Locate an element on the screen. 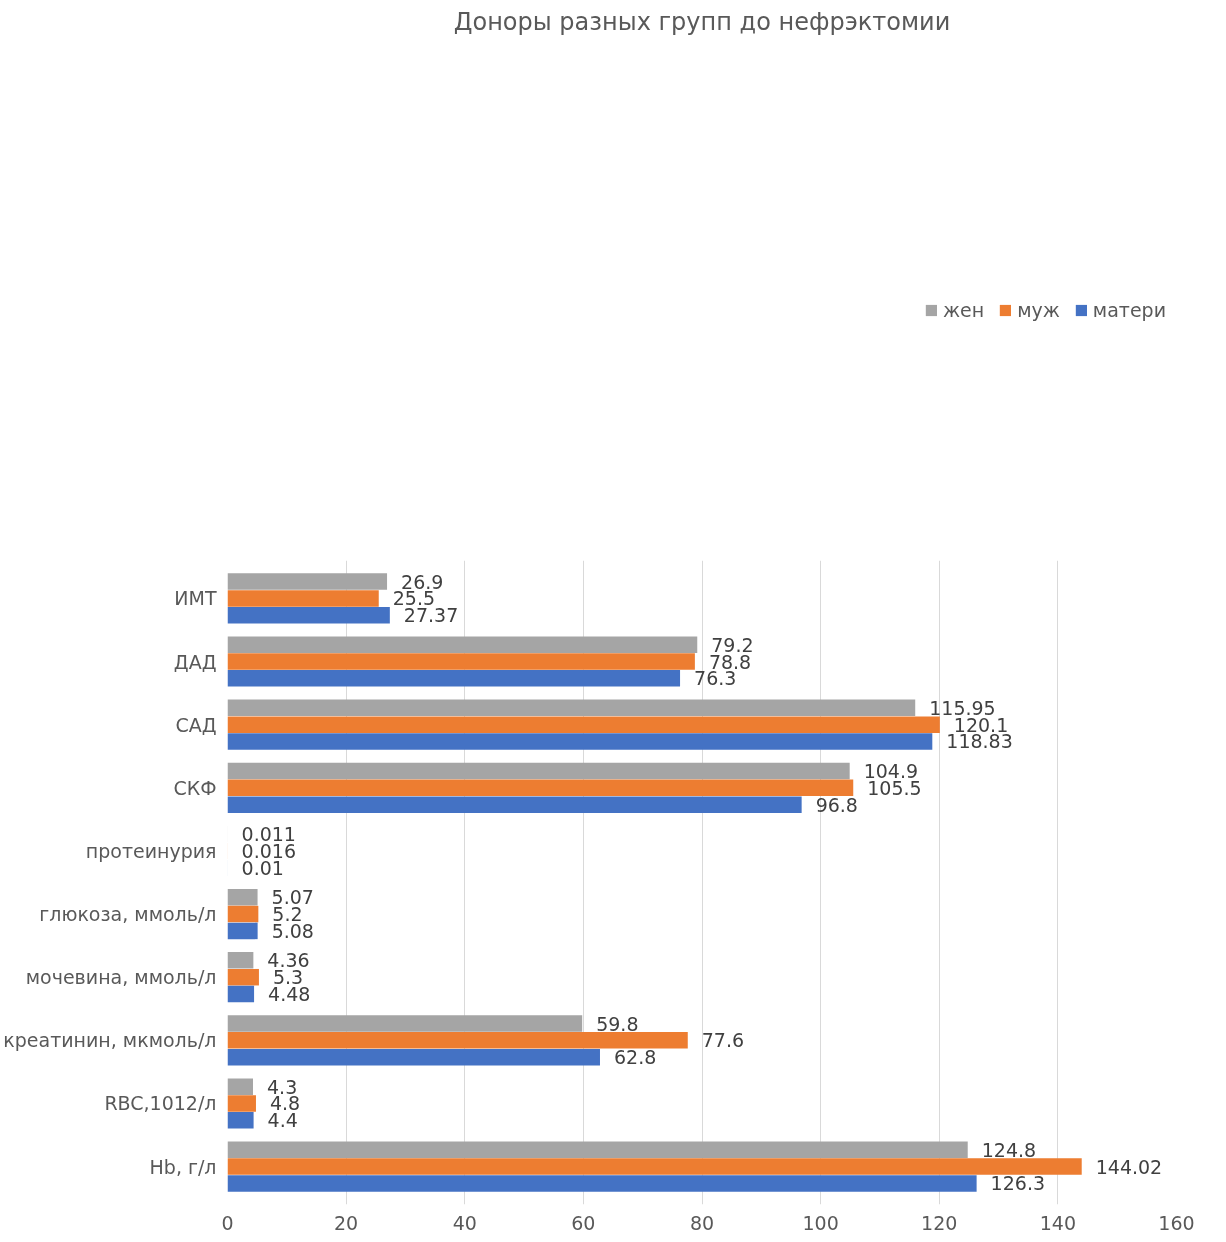 Image resolution: width=1226 pixels, height=1242 pixels. data-label: 4.4 is located at coordinates (282, 1120).